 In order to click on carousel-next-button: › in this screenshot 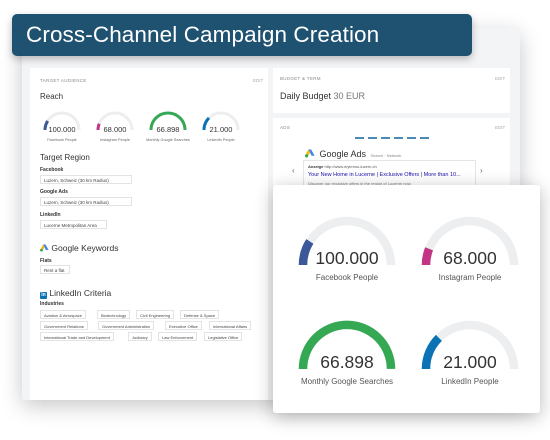, I will do `click(481, 170)`.